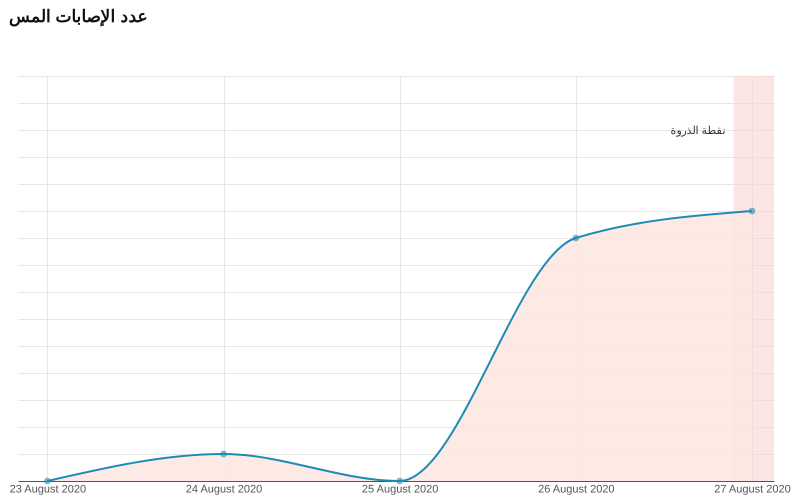 The width and height of the screenshot is (800, 500). Describe the element at coordinates (78, 17) in the screenshot. I see `chart-title: عدد الإصابات المس` at that location.